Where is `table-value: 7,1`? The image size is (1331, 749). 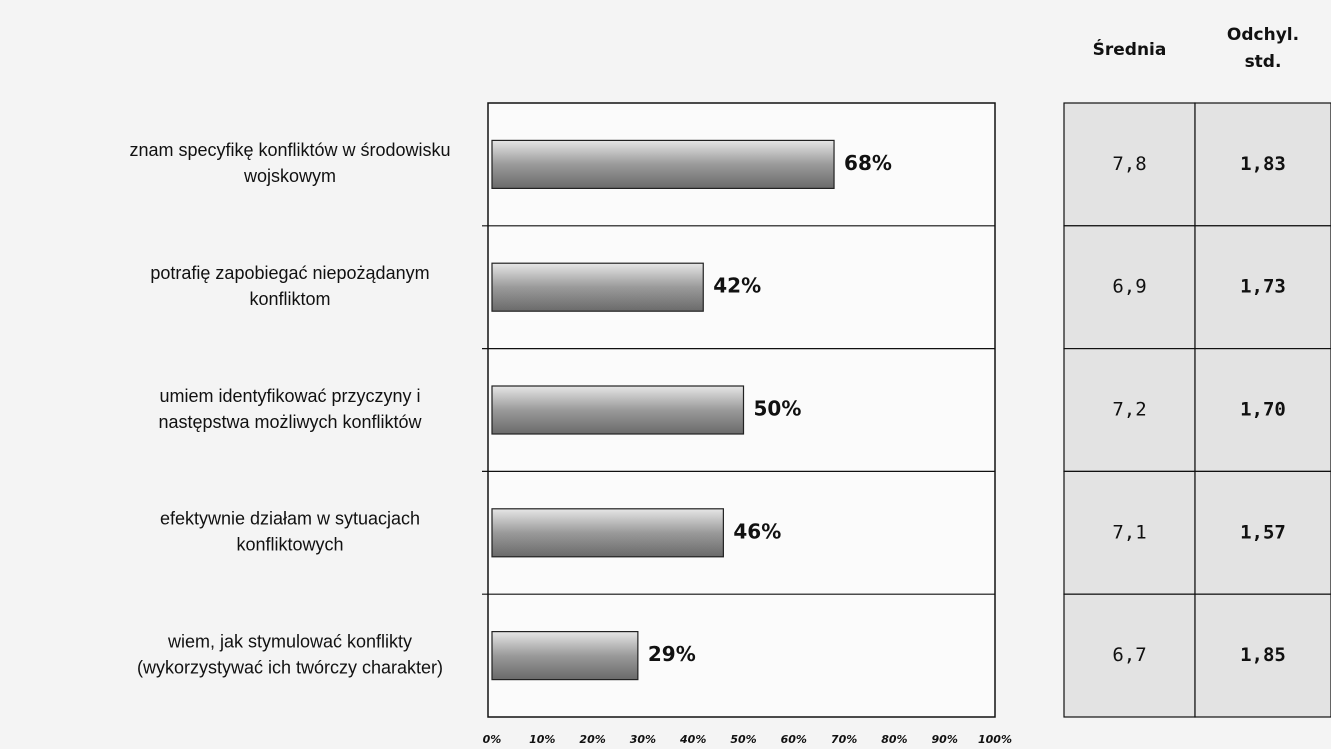 table-value: 7,1 is located at coordinates (1129, 532).